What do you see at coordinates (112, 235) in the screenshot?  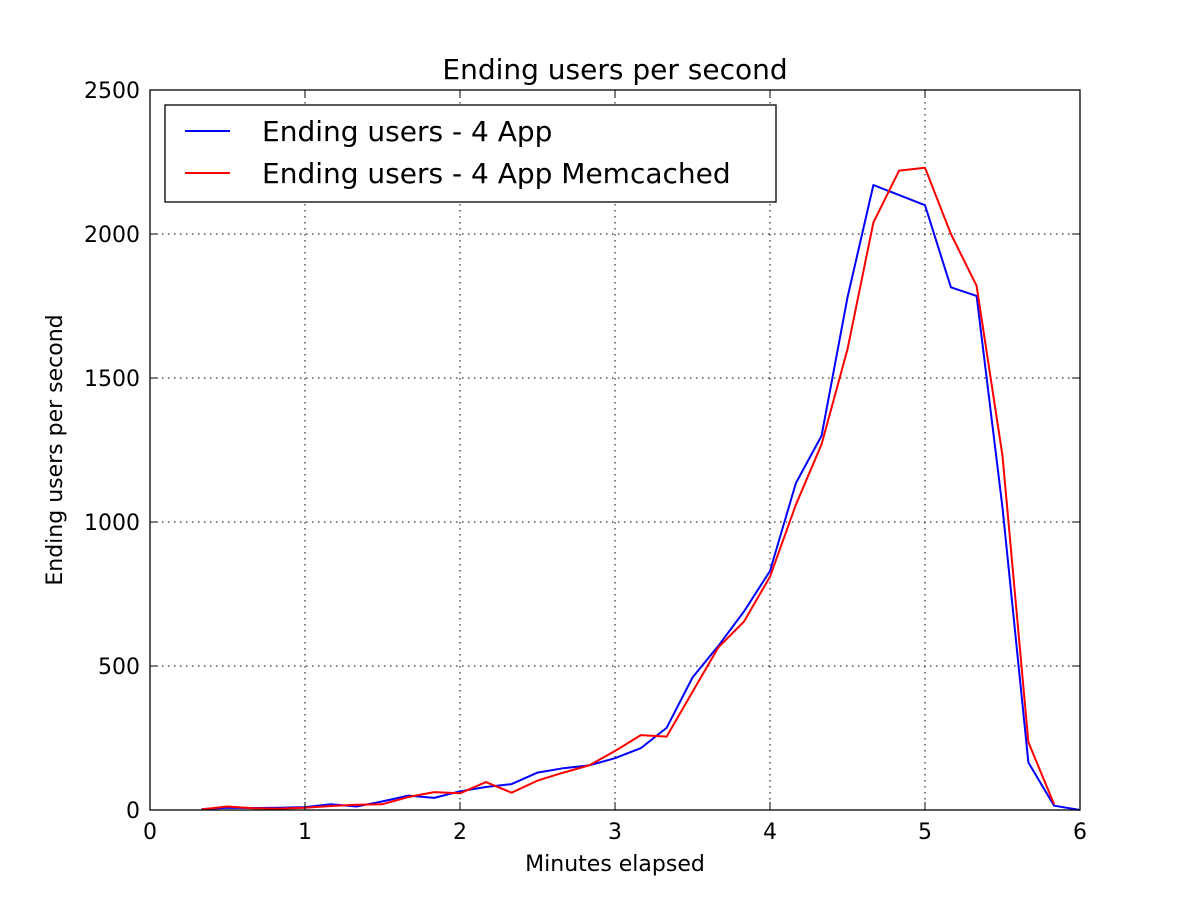 I see `y-tick-label: 2000` at bounding box center [112, 235].